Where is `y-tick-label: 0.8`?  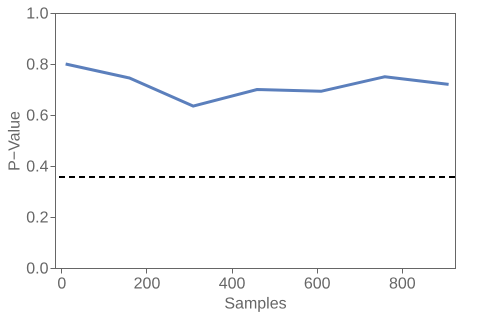
y-tick-label: 0.8 is located at coordinates (37, 65).